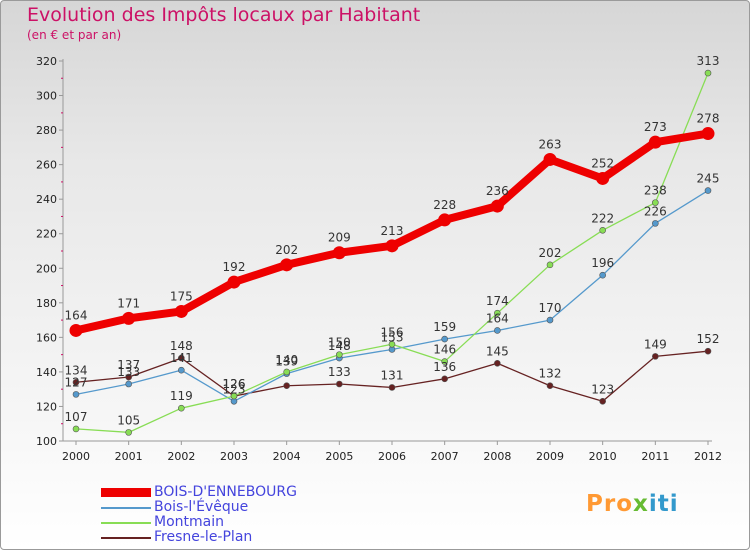 This screenshot has width=750, height=550. What do you see at coordinates (445, 456) in the screenshot?
I see `x-tick-label: 2007` at bounding box center [445, 456].